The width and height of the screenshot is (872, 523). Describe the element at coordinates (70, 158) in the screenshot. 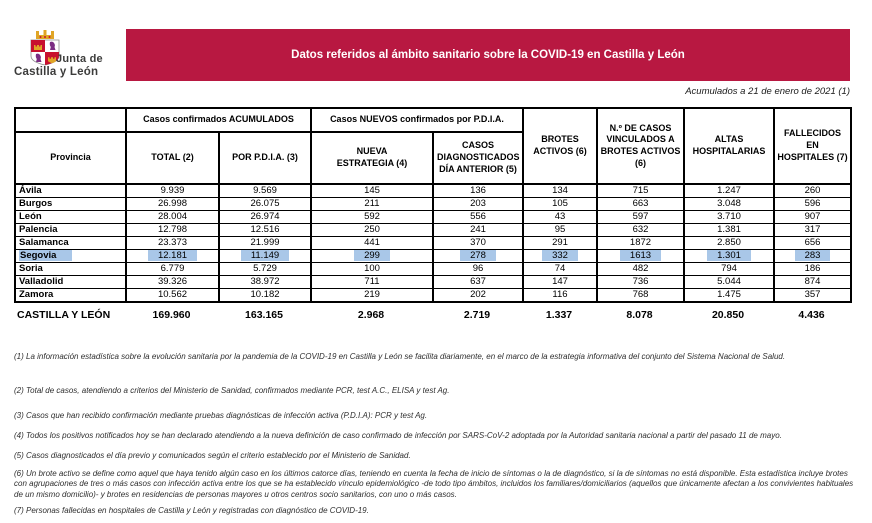

I see `column-header-provincia: Provincia` at that location.